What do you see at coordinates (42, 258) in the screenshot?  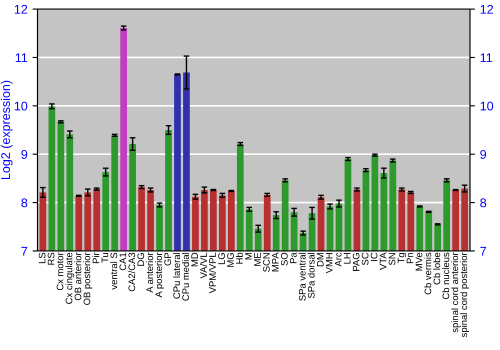 I see `x-tick-label: LS` at bounding box center [42, 258].